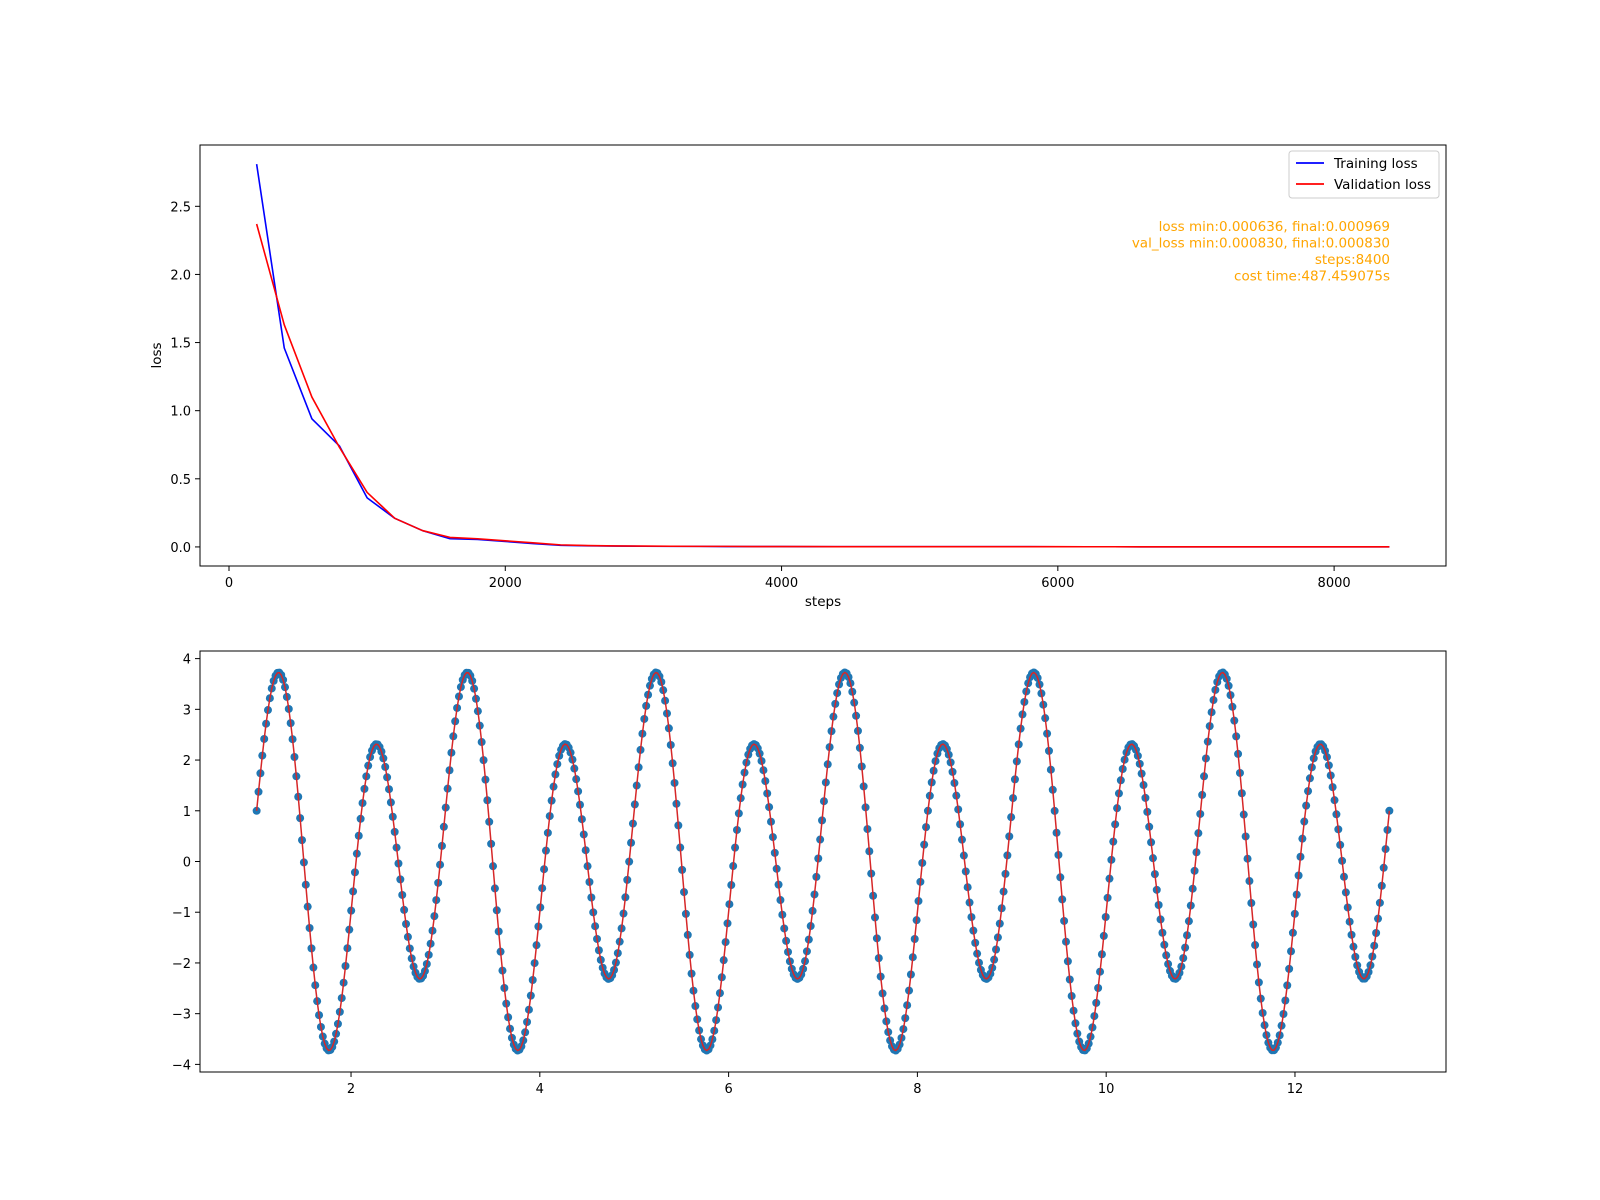 The height and width of the screenshot is (1200, 1600). What do you see at coordinates (181, 964) in the screenshot?
I see `y-tick-label: −2` at bounding box center [181, 964].